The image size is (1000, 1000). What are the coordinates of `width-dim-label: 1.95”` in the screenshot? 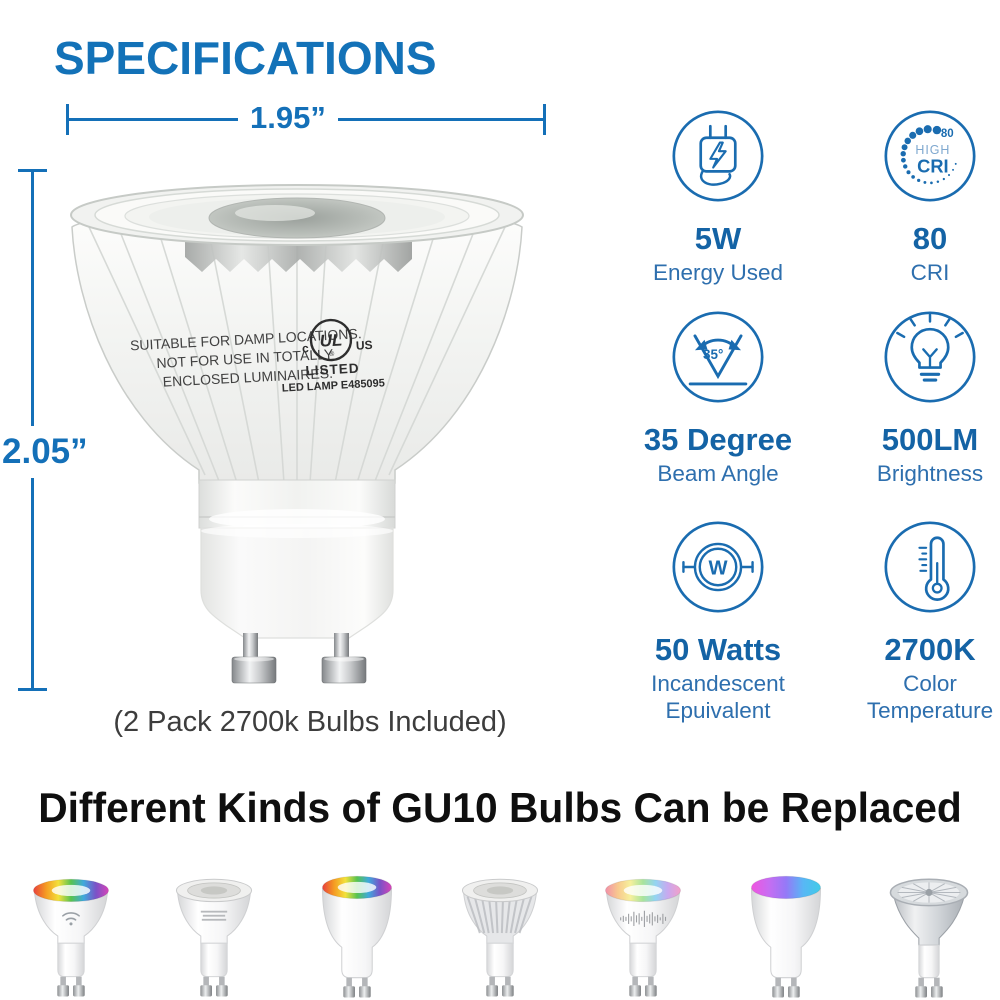 It's located at (288, 118).